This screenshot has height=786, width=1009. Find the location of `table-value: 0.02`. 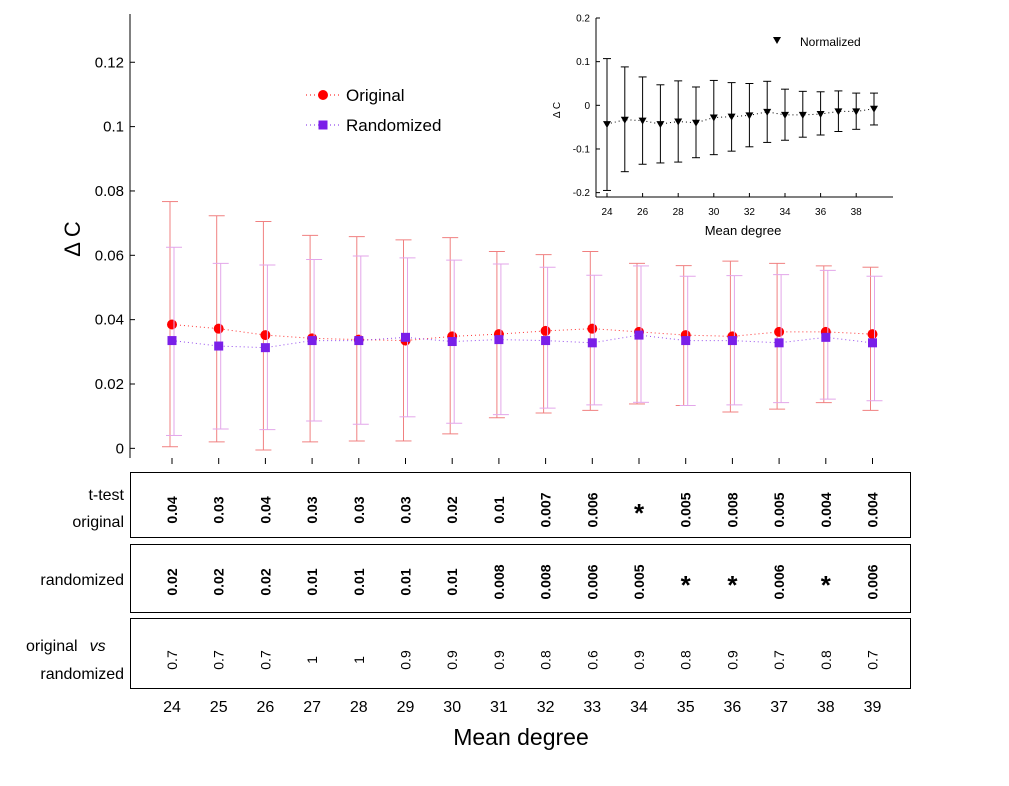

table-value: 0.02 is located at coordinates (172, 581).